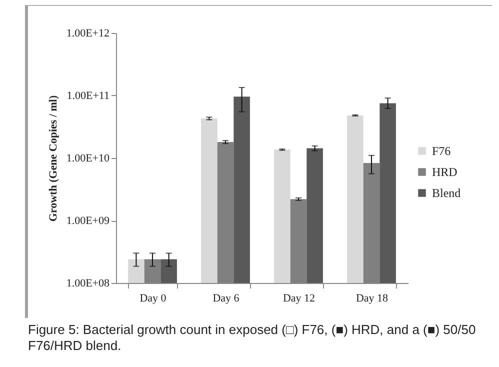  Describe the element at coordinates (88, 34) in the screenshot. I see `y-tick-label: 1.00E+12` at that location.